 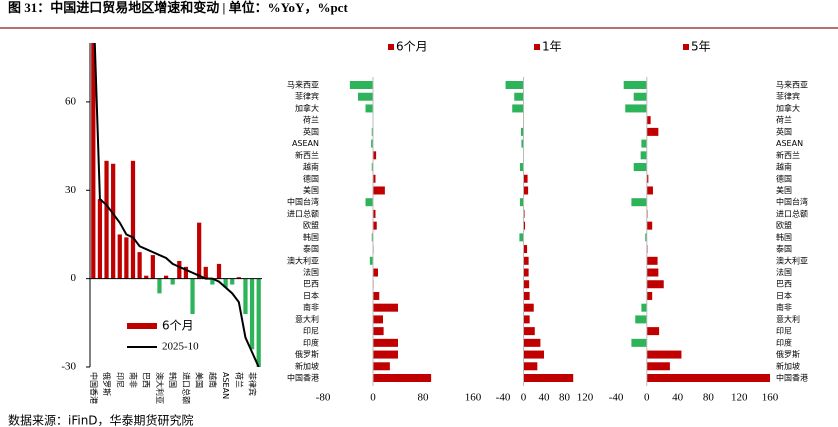 I want to click on y-tick-label: -30, so click(x=68, y=367).